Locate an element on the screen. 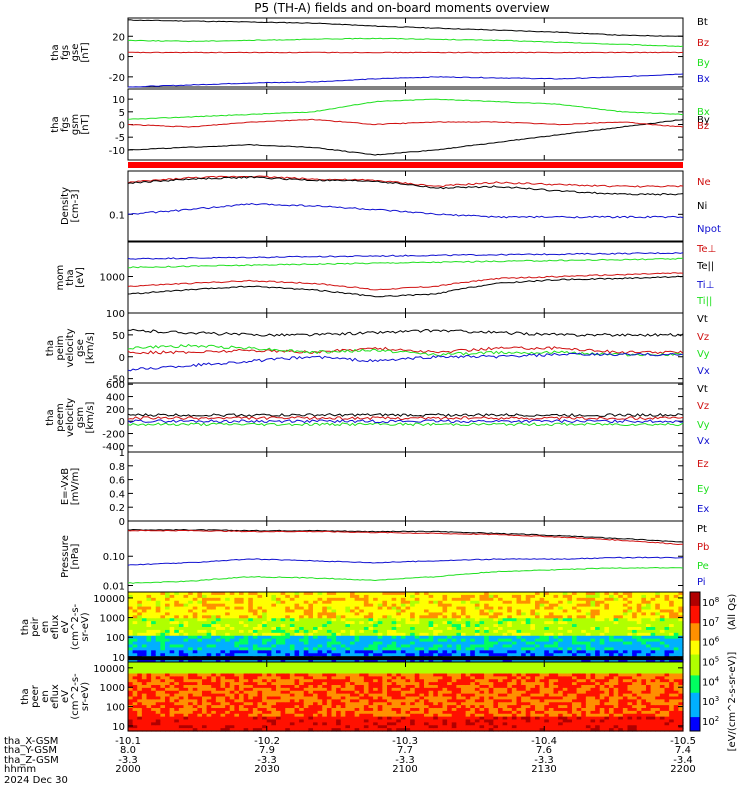 This screenshot has height=800, width=750. y-axis-label: [cm-3] is located at coordinates (75, 205).